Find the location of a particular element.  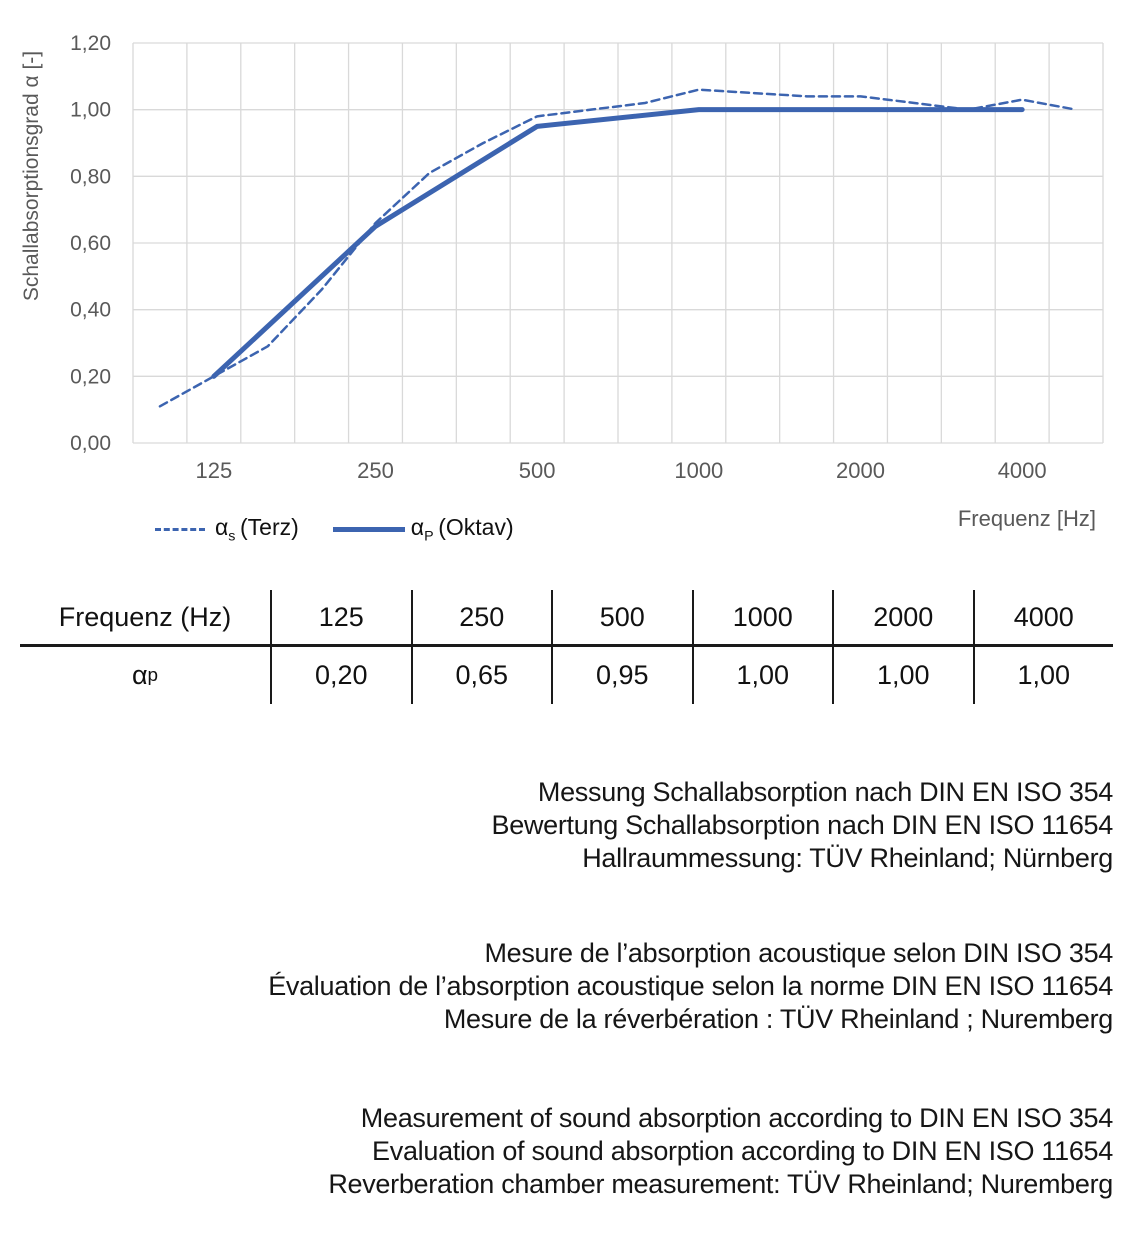

table-frequency-cell: 250 is located at coordinates (480, 618).